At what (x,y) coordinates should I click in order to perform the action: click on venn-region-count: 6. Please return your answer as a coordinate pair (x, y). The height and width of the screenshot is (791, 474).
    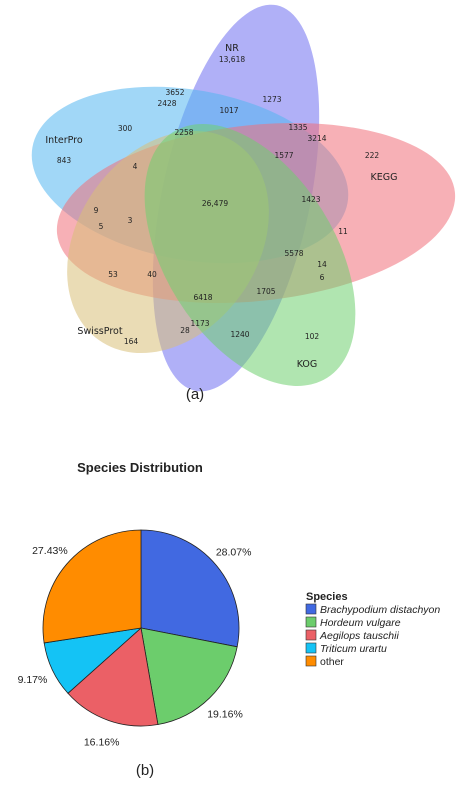
    Looking at the image, I should click on (322, 277).